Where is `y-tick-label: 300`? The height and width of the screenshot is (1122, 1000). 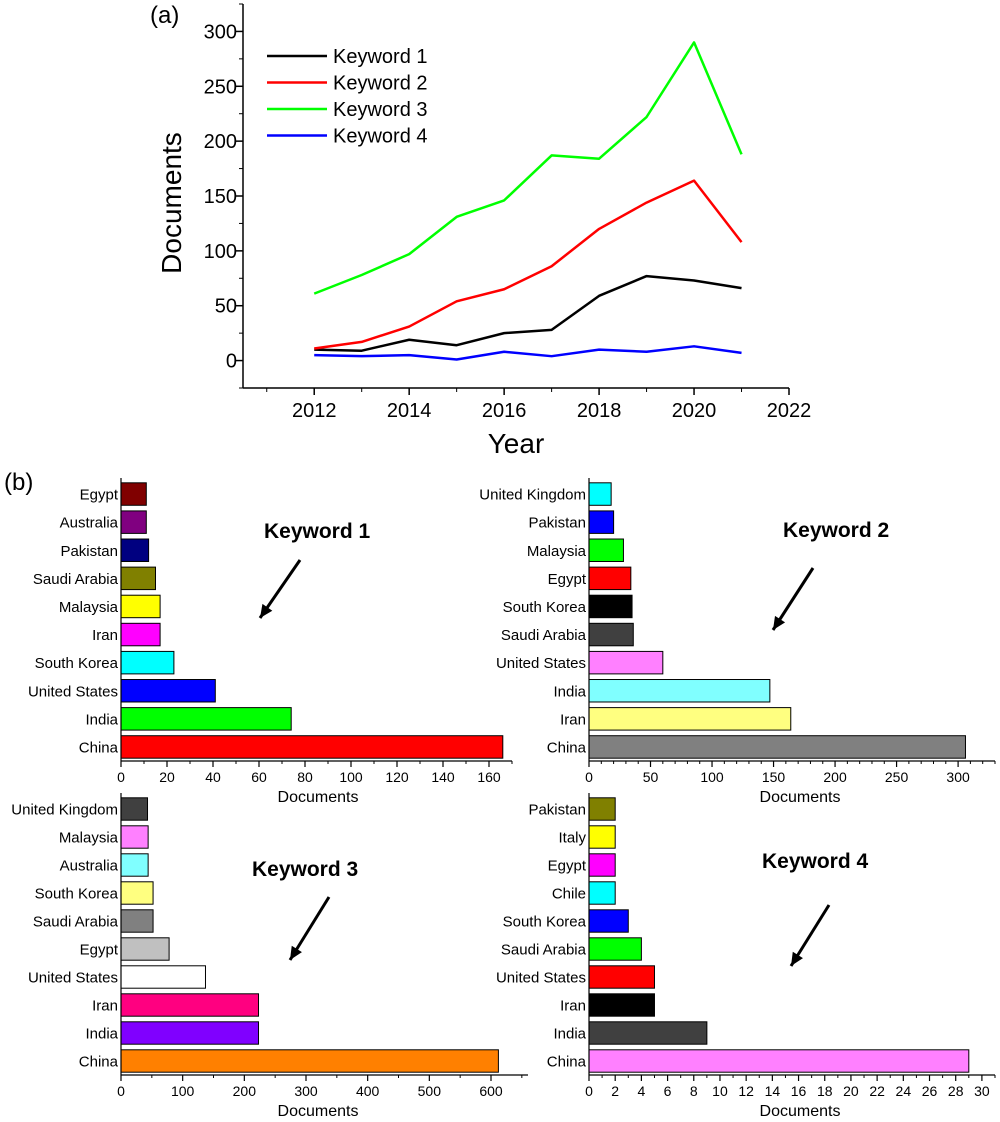
y-tick-label: 300 is located at coordinates (220, 32).